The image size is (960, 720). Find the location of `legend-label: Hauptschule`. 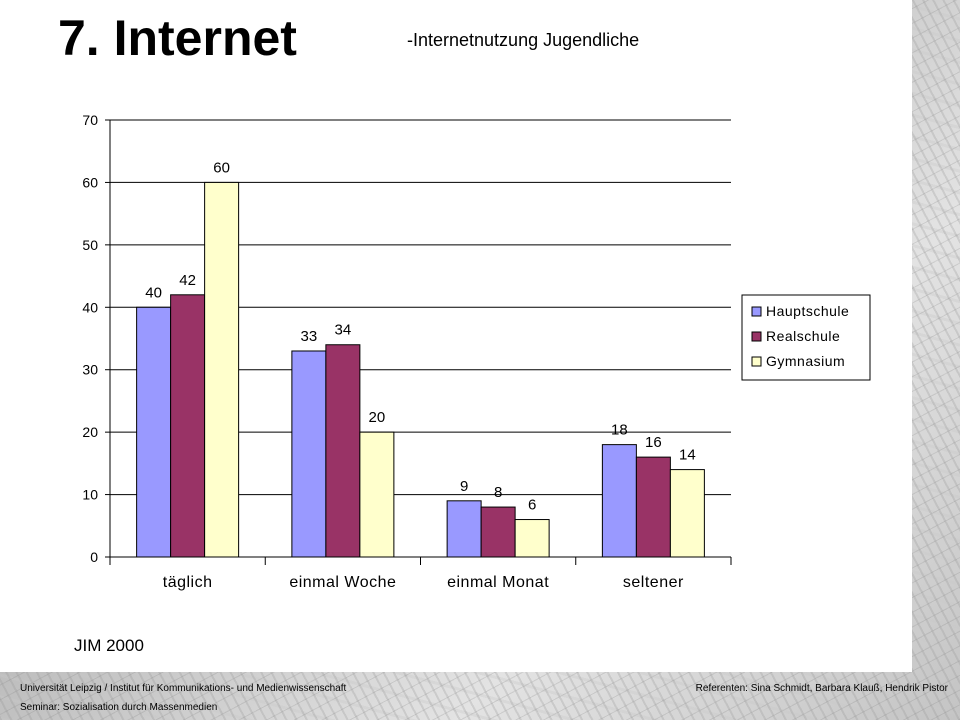

legend-label: Hauptschule is located at coordinates (807, 311).